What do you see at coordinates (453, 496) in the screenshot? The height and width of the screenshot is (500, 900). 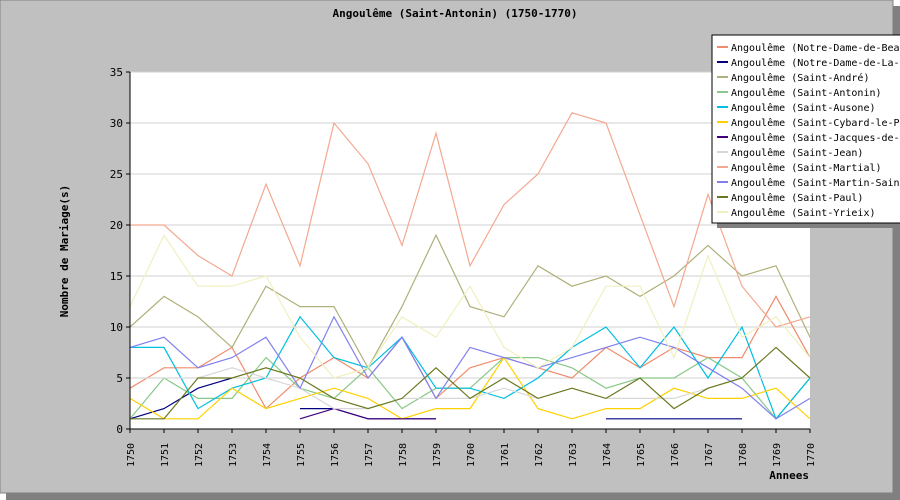 I see `chart-panel-shadow-bottom` at bounding box center [453, 496].